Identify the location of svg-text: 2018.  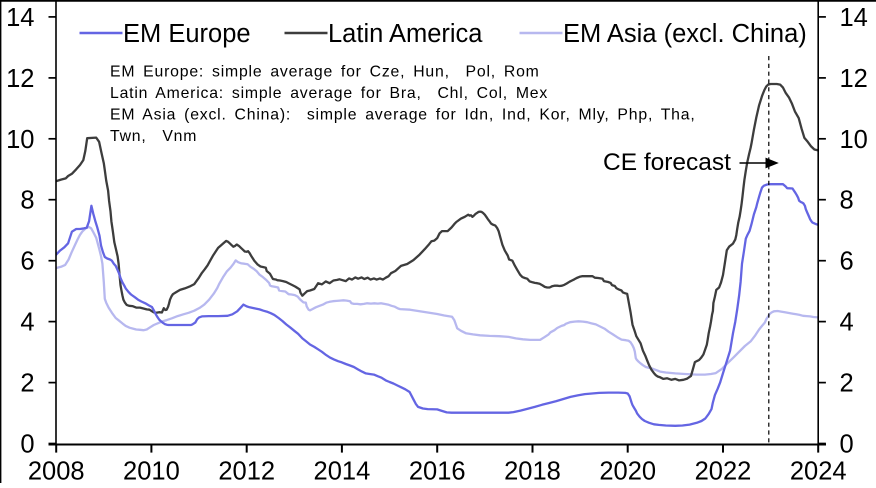
(532, 472).